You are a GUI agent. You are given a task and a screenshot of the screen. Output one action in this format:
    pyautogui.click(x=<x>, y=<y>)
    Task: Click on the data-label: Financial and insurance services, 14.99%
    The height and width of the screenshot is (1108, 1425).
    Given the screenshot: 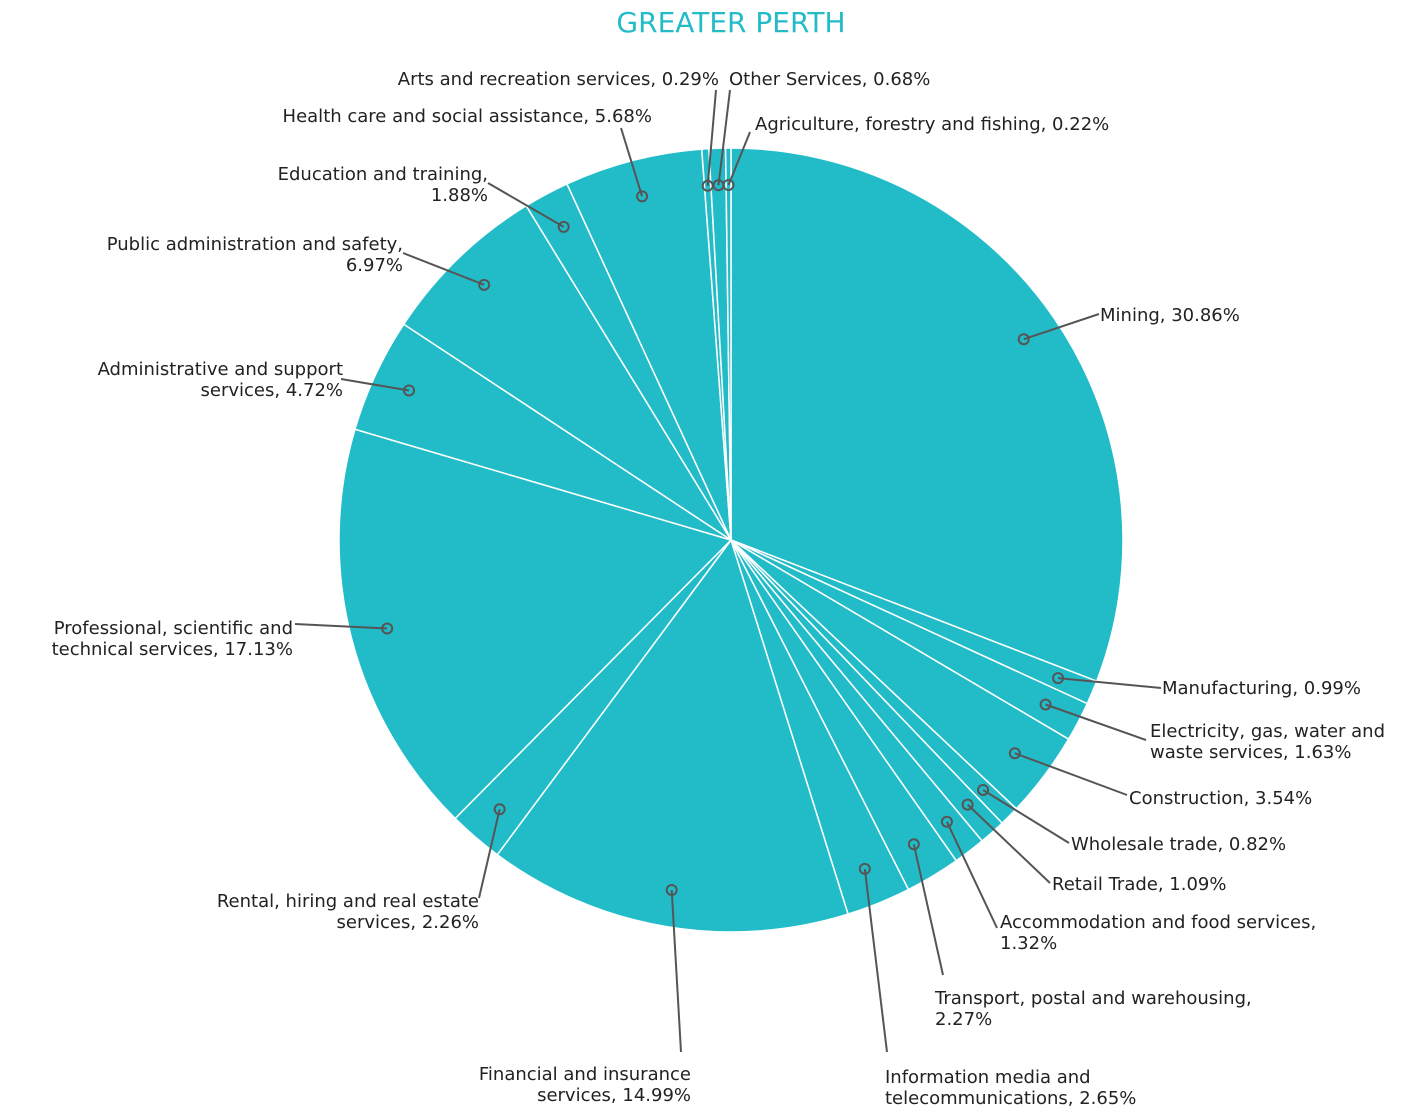 What is the action you would take?
    pyautogui.click(x=585, y=1085)
    